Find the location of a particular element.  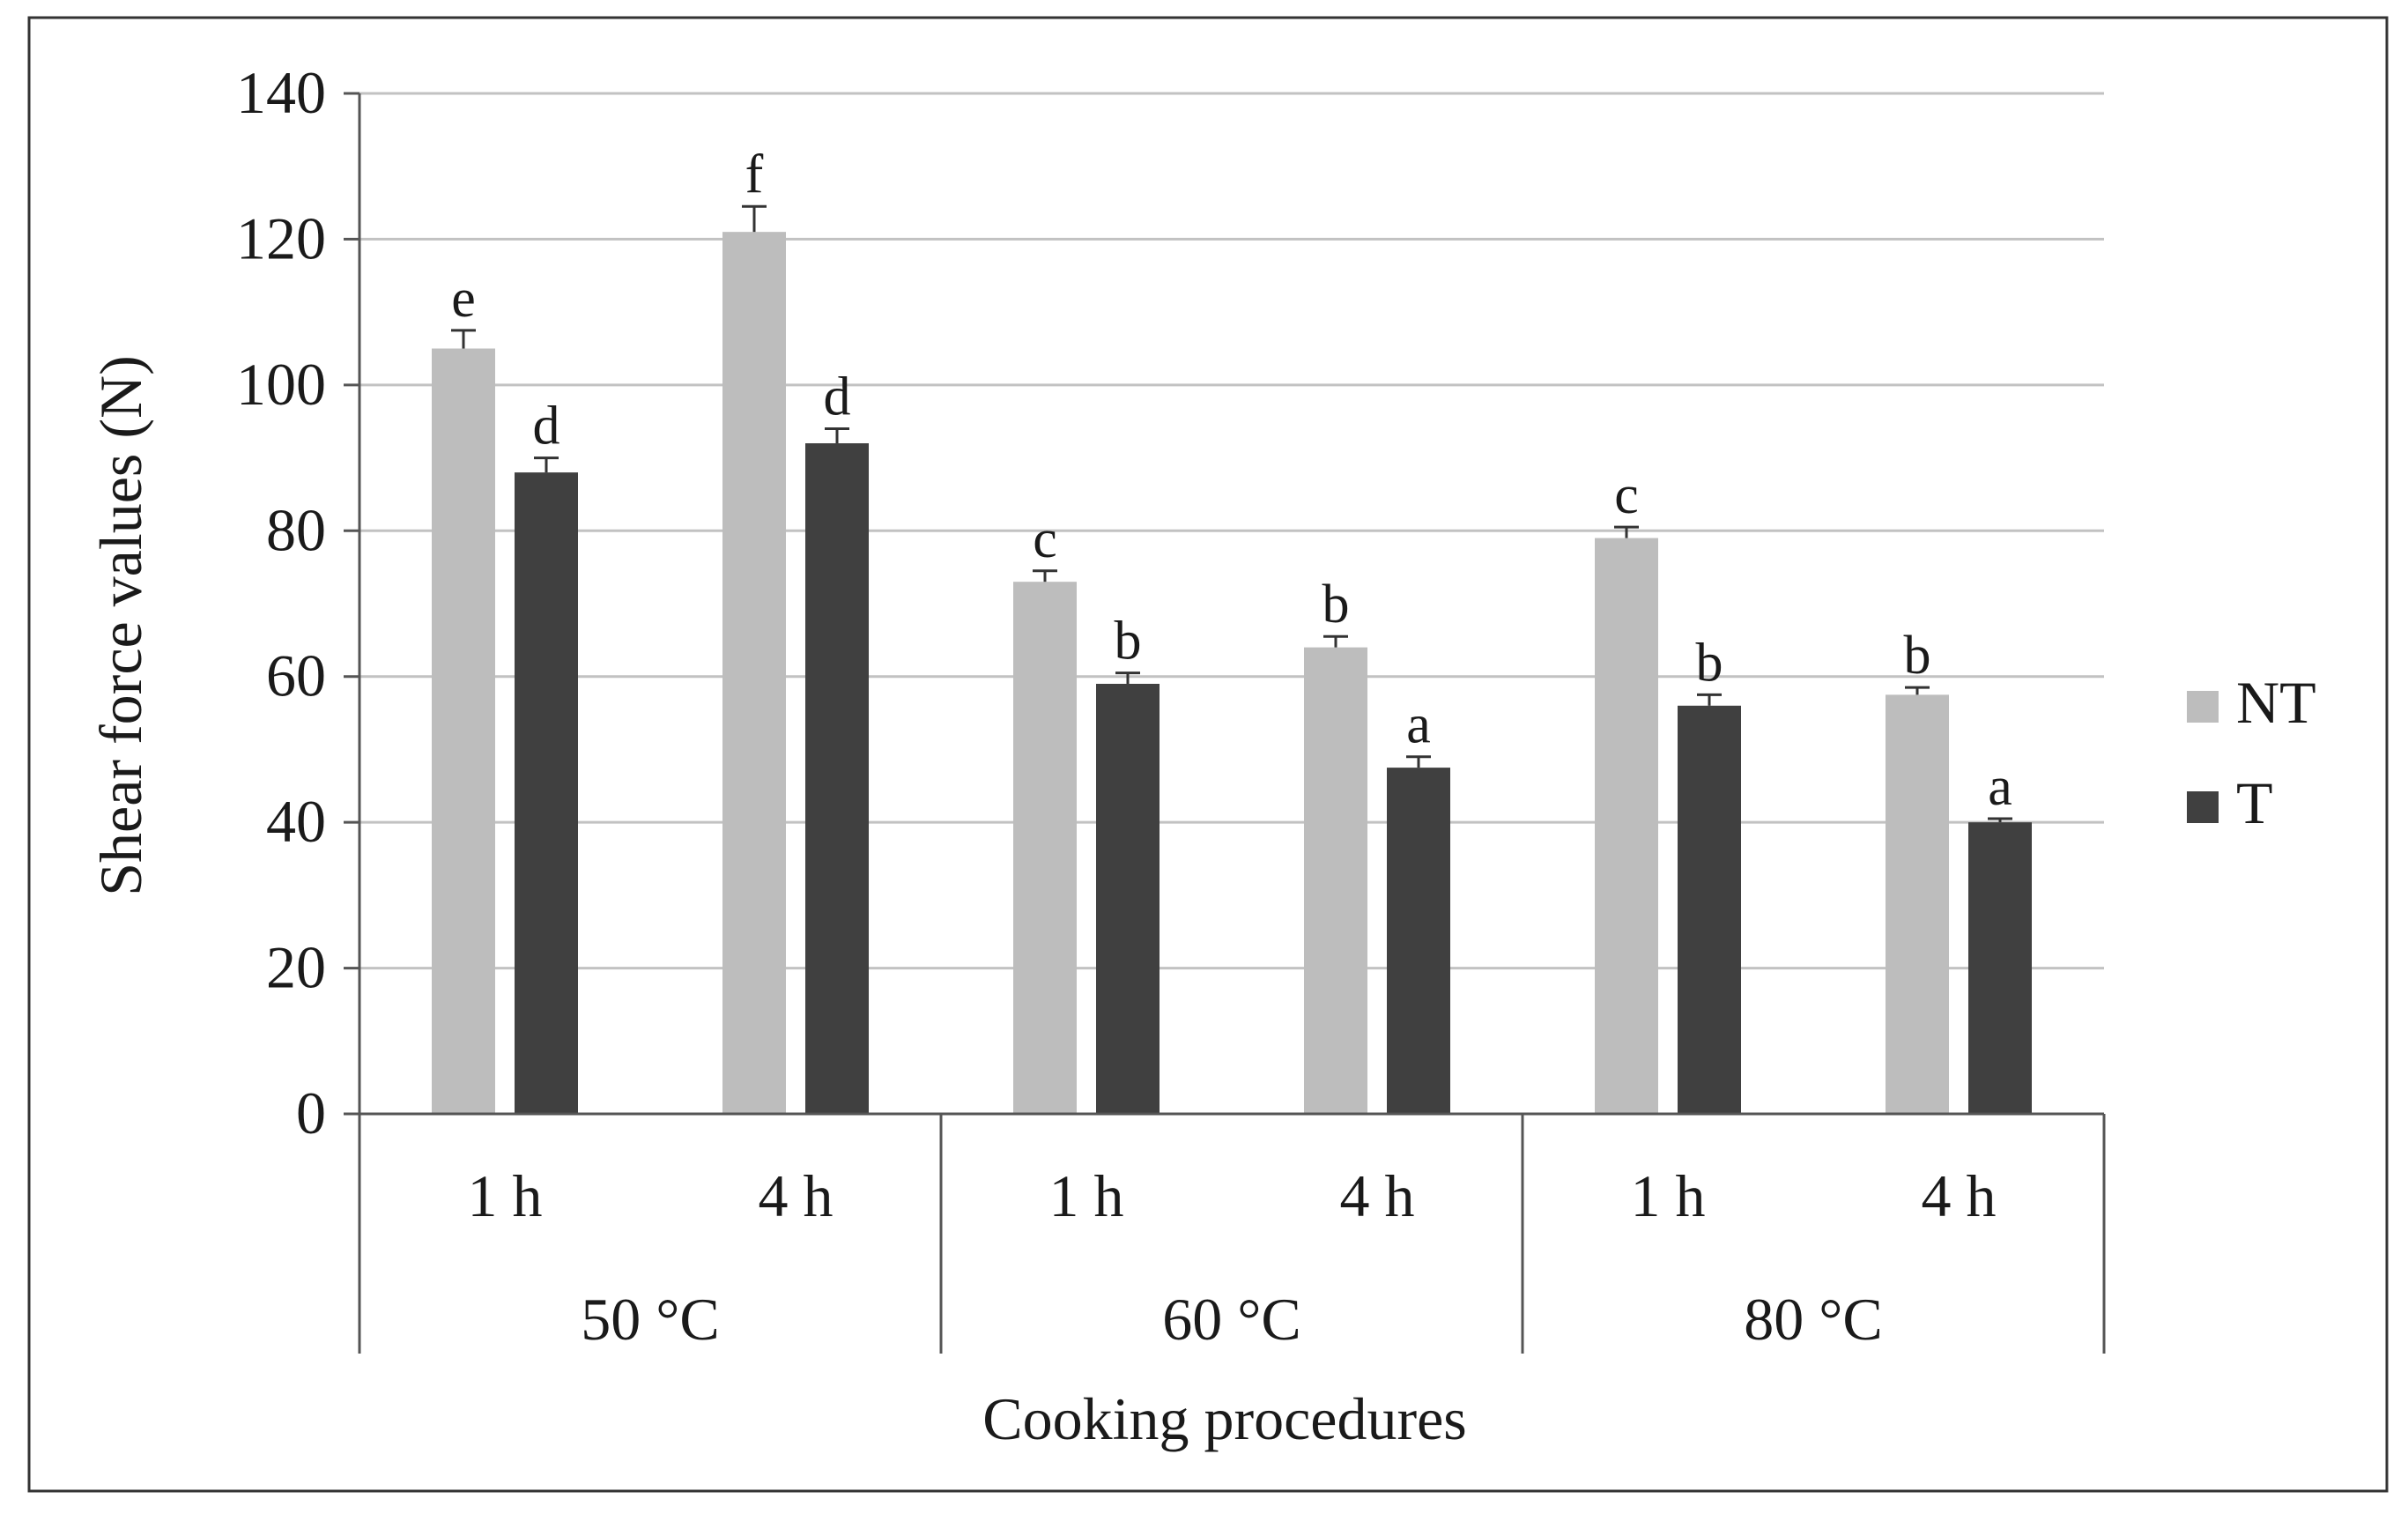

y-tick-label: 40 is located at coordinates (296, 821).